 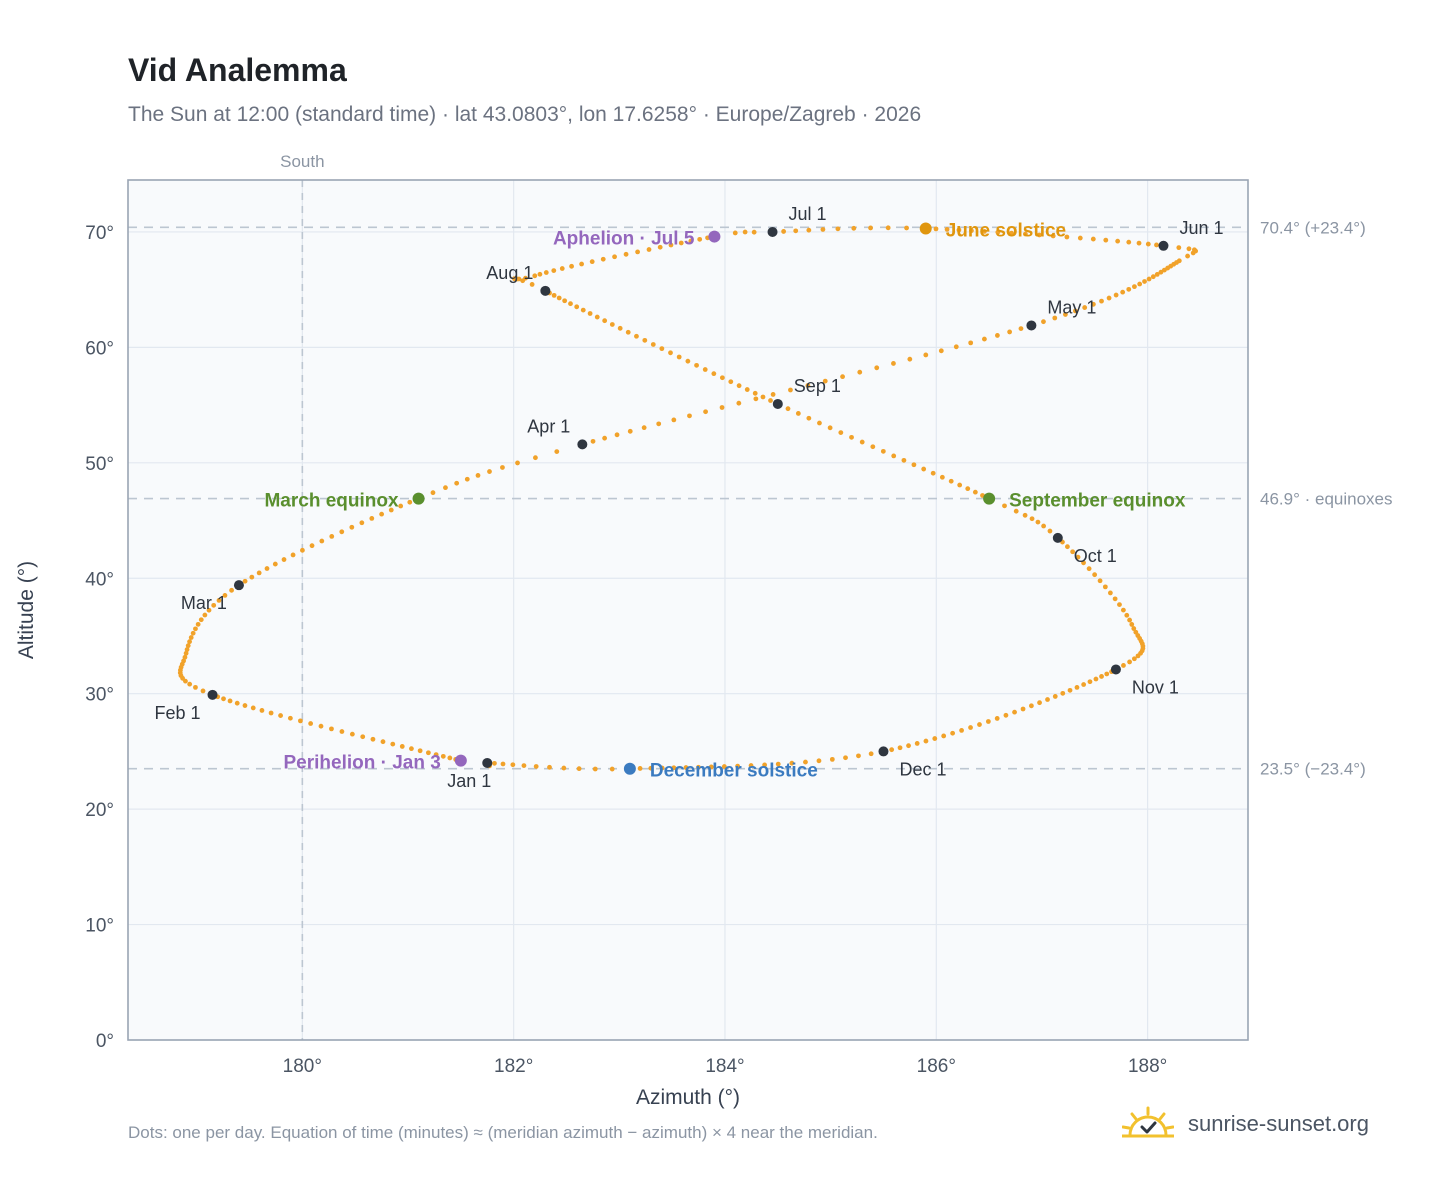 I want to click on month-marker-label: Jan 1, so click(x=469, y=781).